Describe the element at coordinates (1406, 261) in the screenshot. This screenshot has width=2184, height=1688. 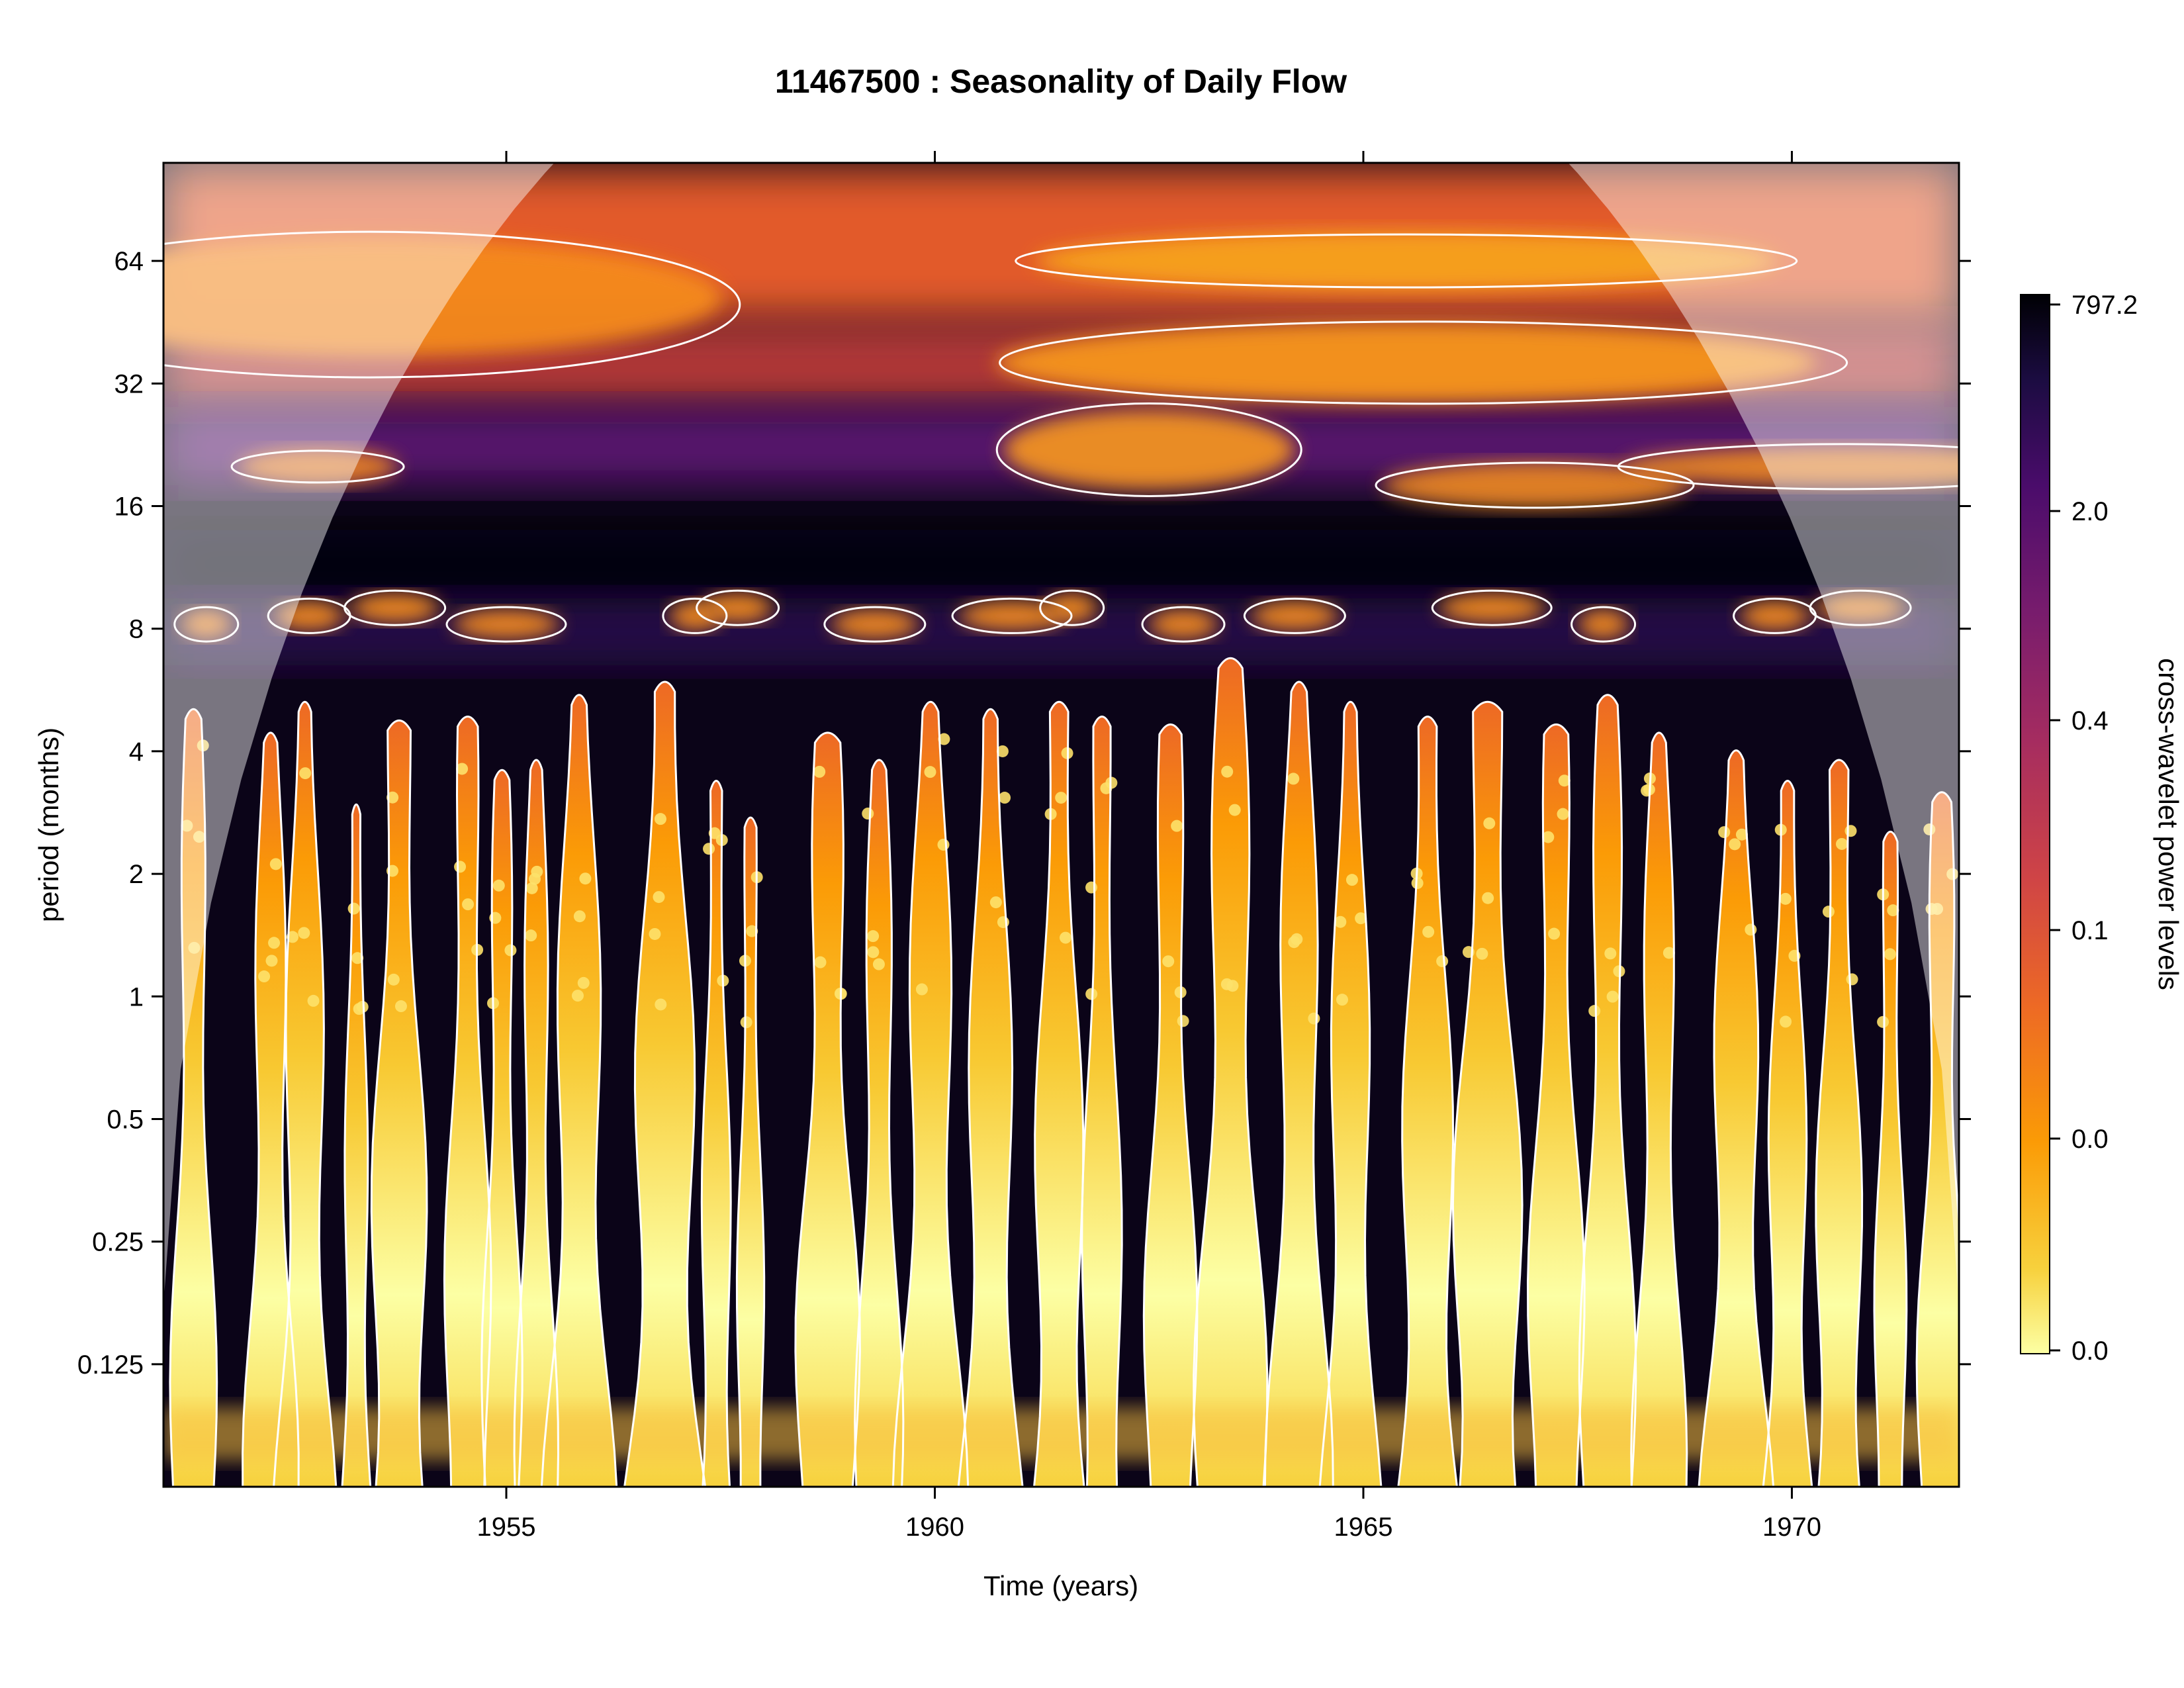
I see `blob-64-month` at that location.